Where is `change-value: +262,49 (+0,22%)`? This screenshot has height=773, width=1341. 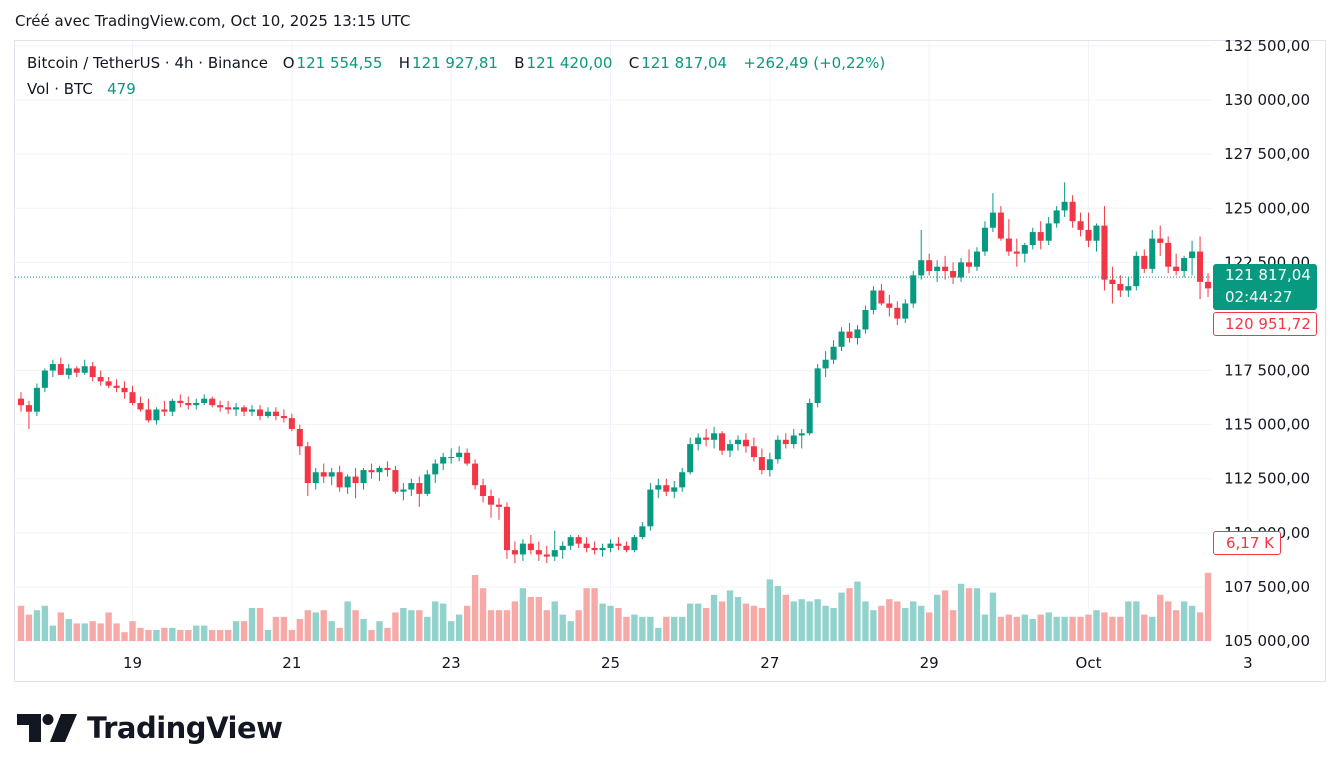 change-value: +262,49 (+0,22%) is located at coordinates (814, 63).